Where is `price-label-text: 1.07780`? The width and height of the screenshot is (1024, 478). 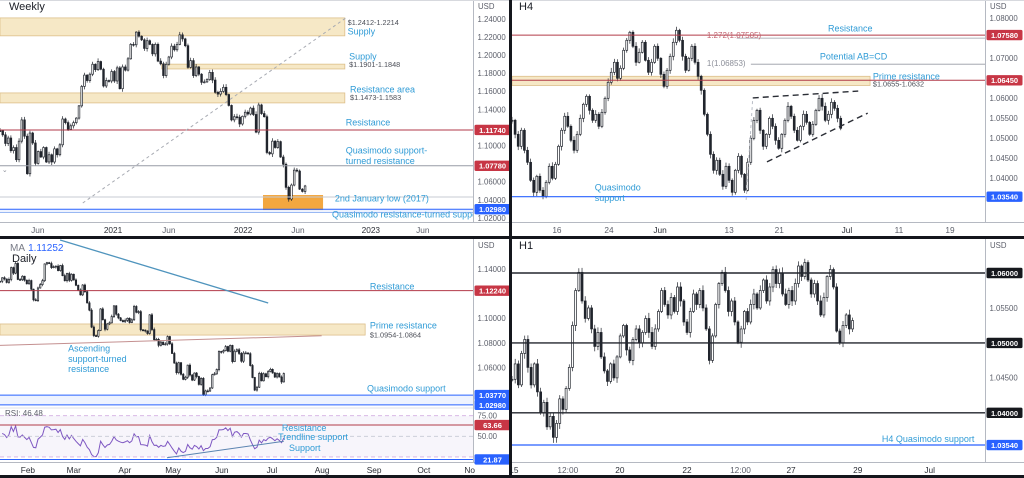
price-label-text: 1.07780 is located at coordinates (492, 166).